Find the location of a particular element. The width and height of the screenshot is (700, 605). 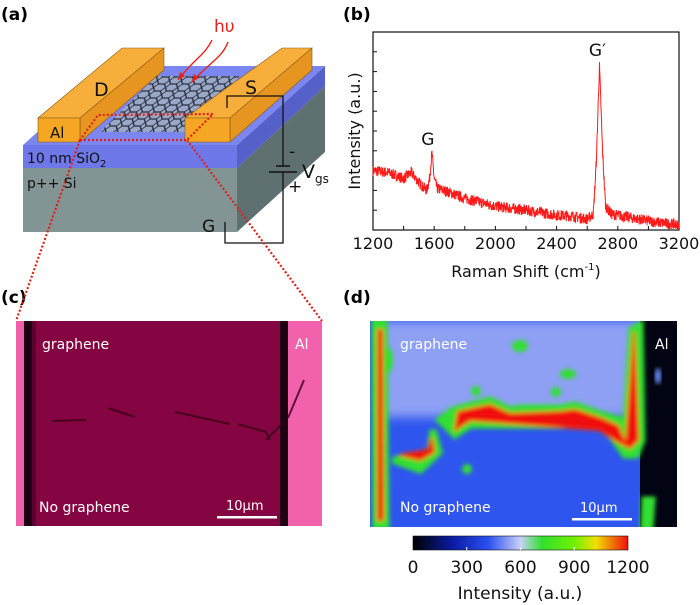

gate-voltage-label: Vgs is located at coordinates (315, 173).